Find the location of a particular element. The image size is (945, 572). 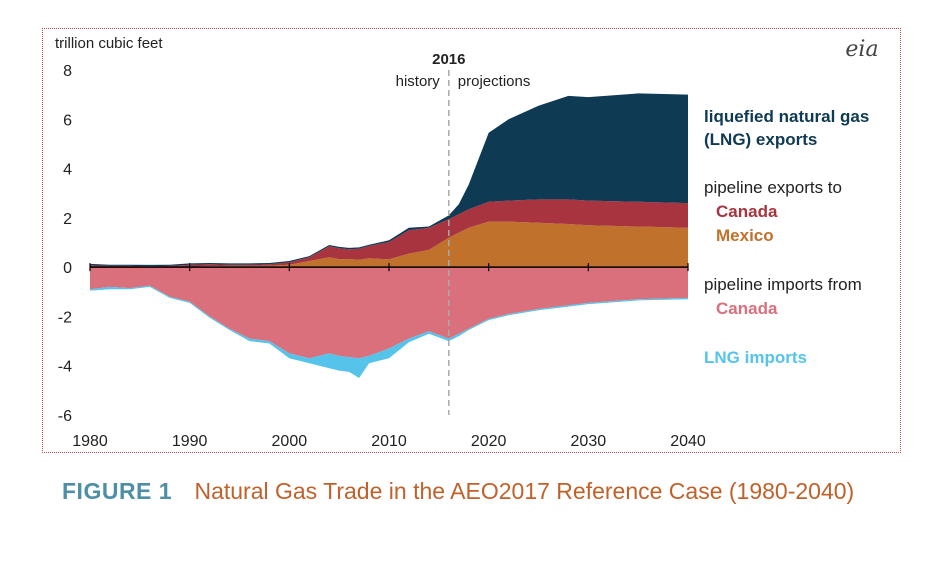

y-tick-label: 2 is located at coordinates (67, 219).